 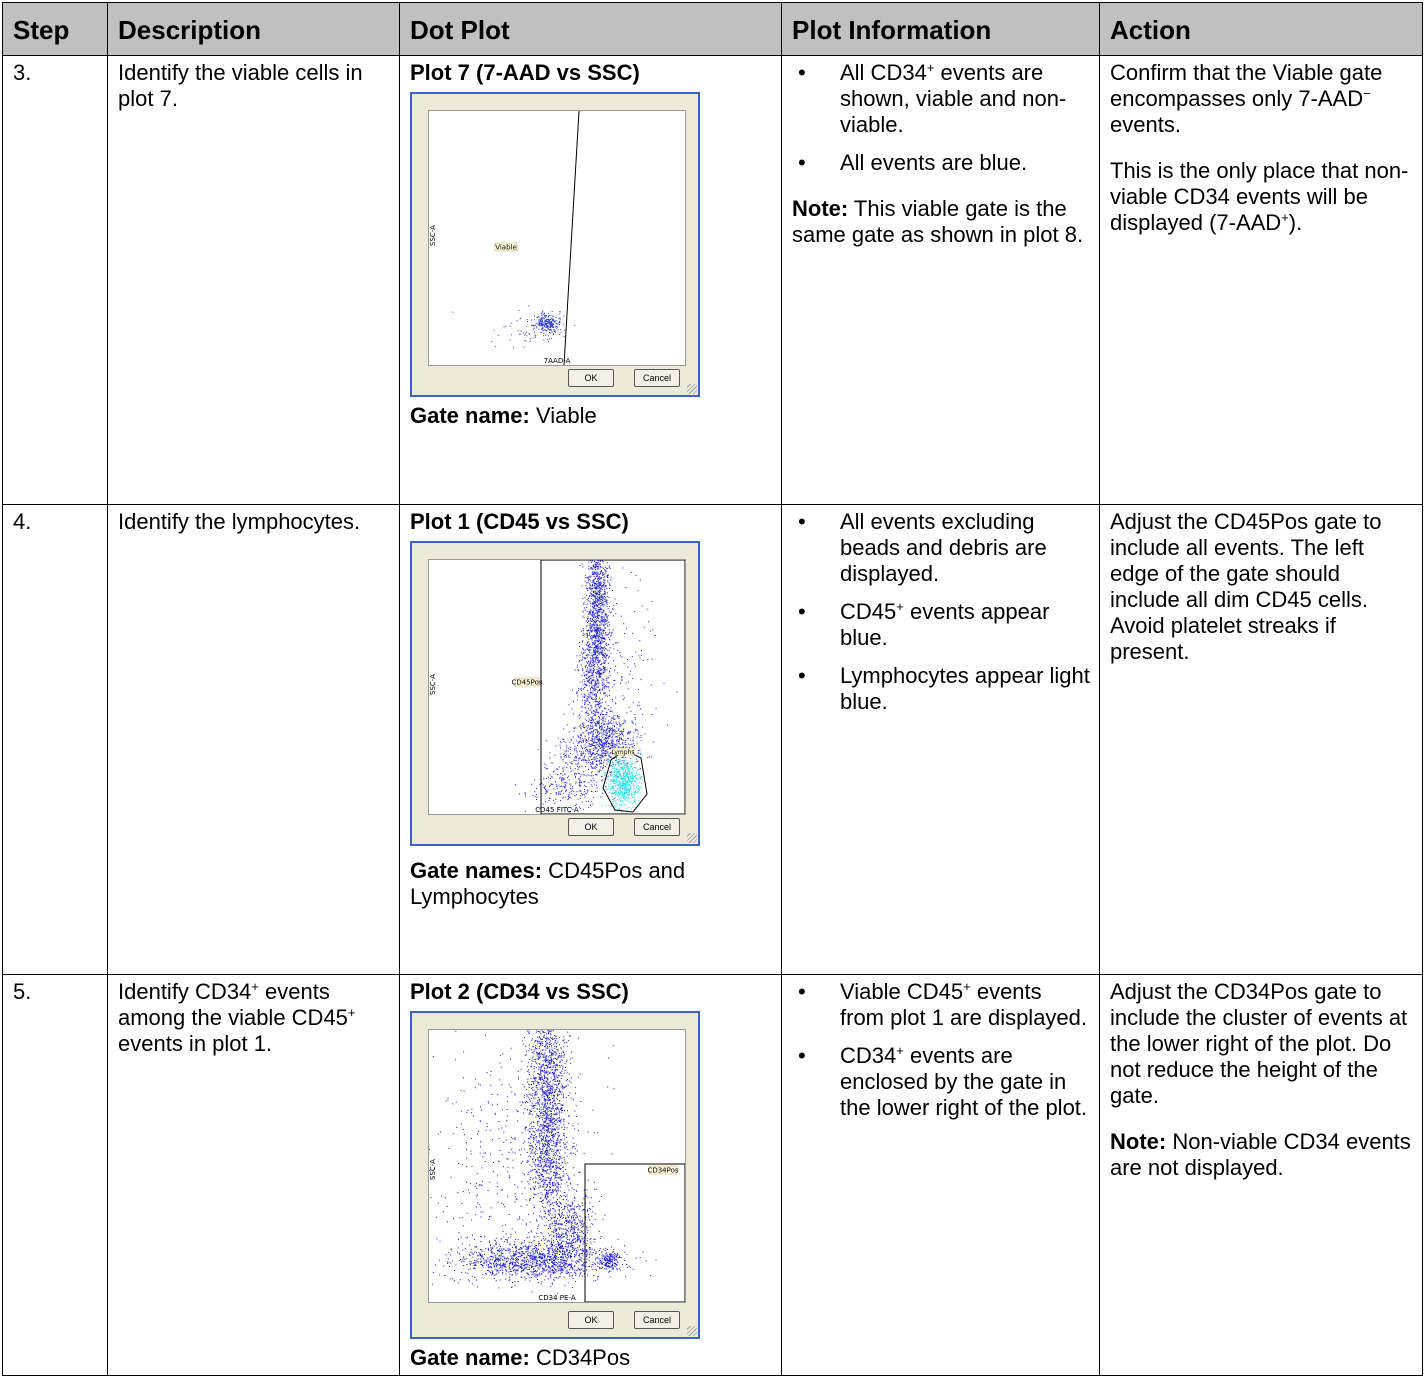 What do you see at coordinates (557, 687) in the screenshot?
I see `dot-plot-1: CD45Pos Lymphs SSC-A CD45 FITC-A` at bounding box center [557, 687].